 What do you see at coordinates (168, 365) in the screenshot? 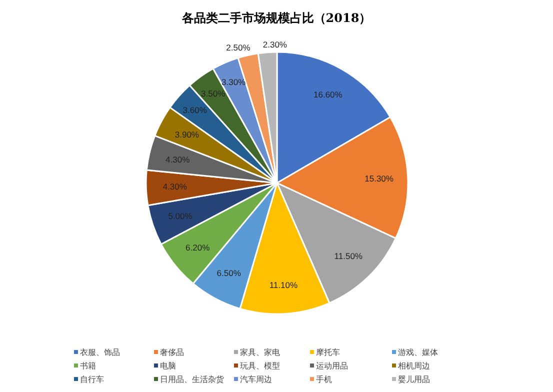
I see `legend-label: 电脑` at bounding box center [168, 365].